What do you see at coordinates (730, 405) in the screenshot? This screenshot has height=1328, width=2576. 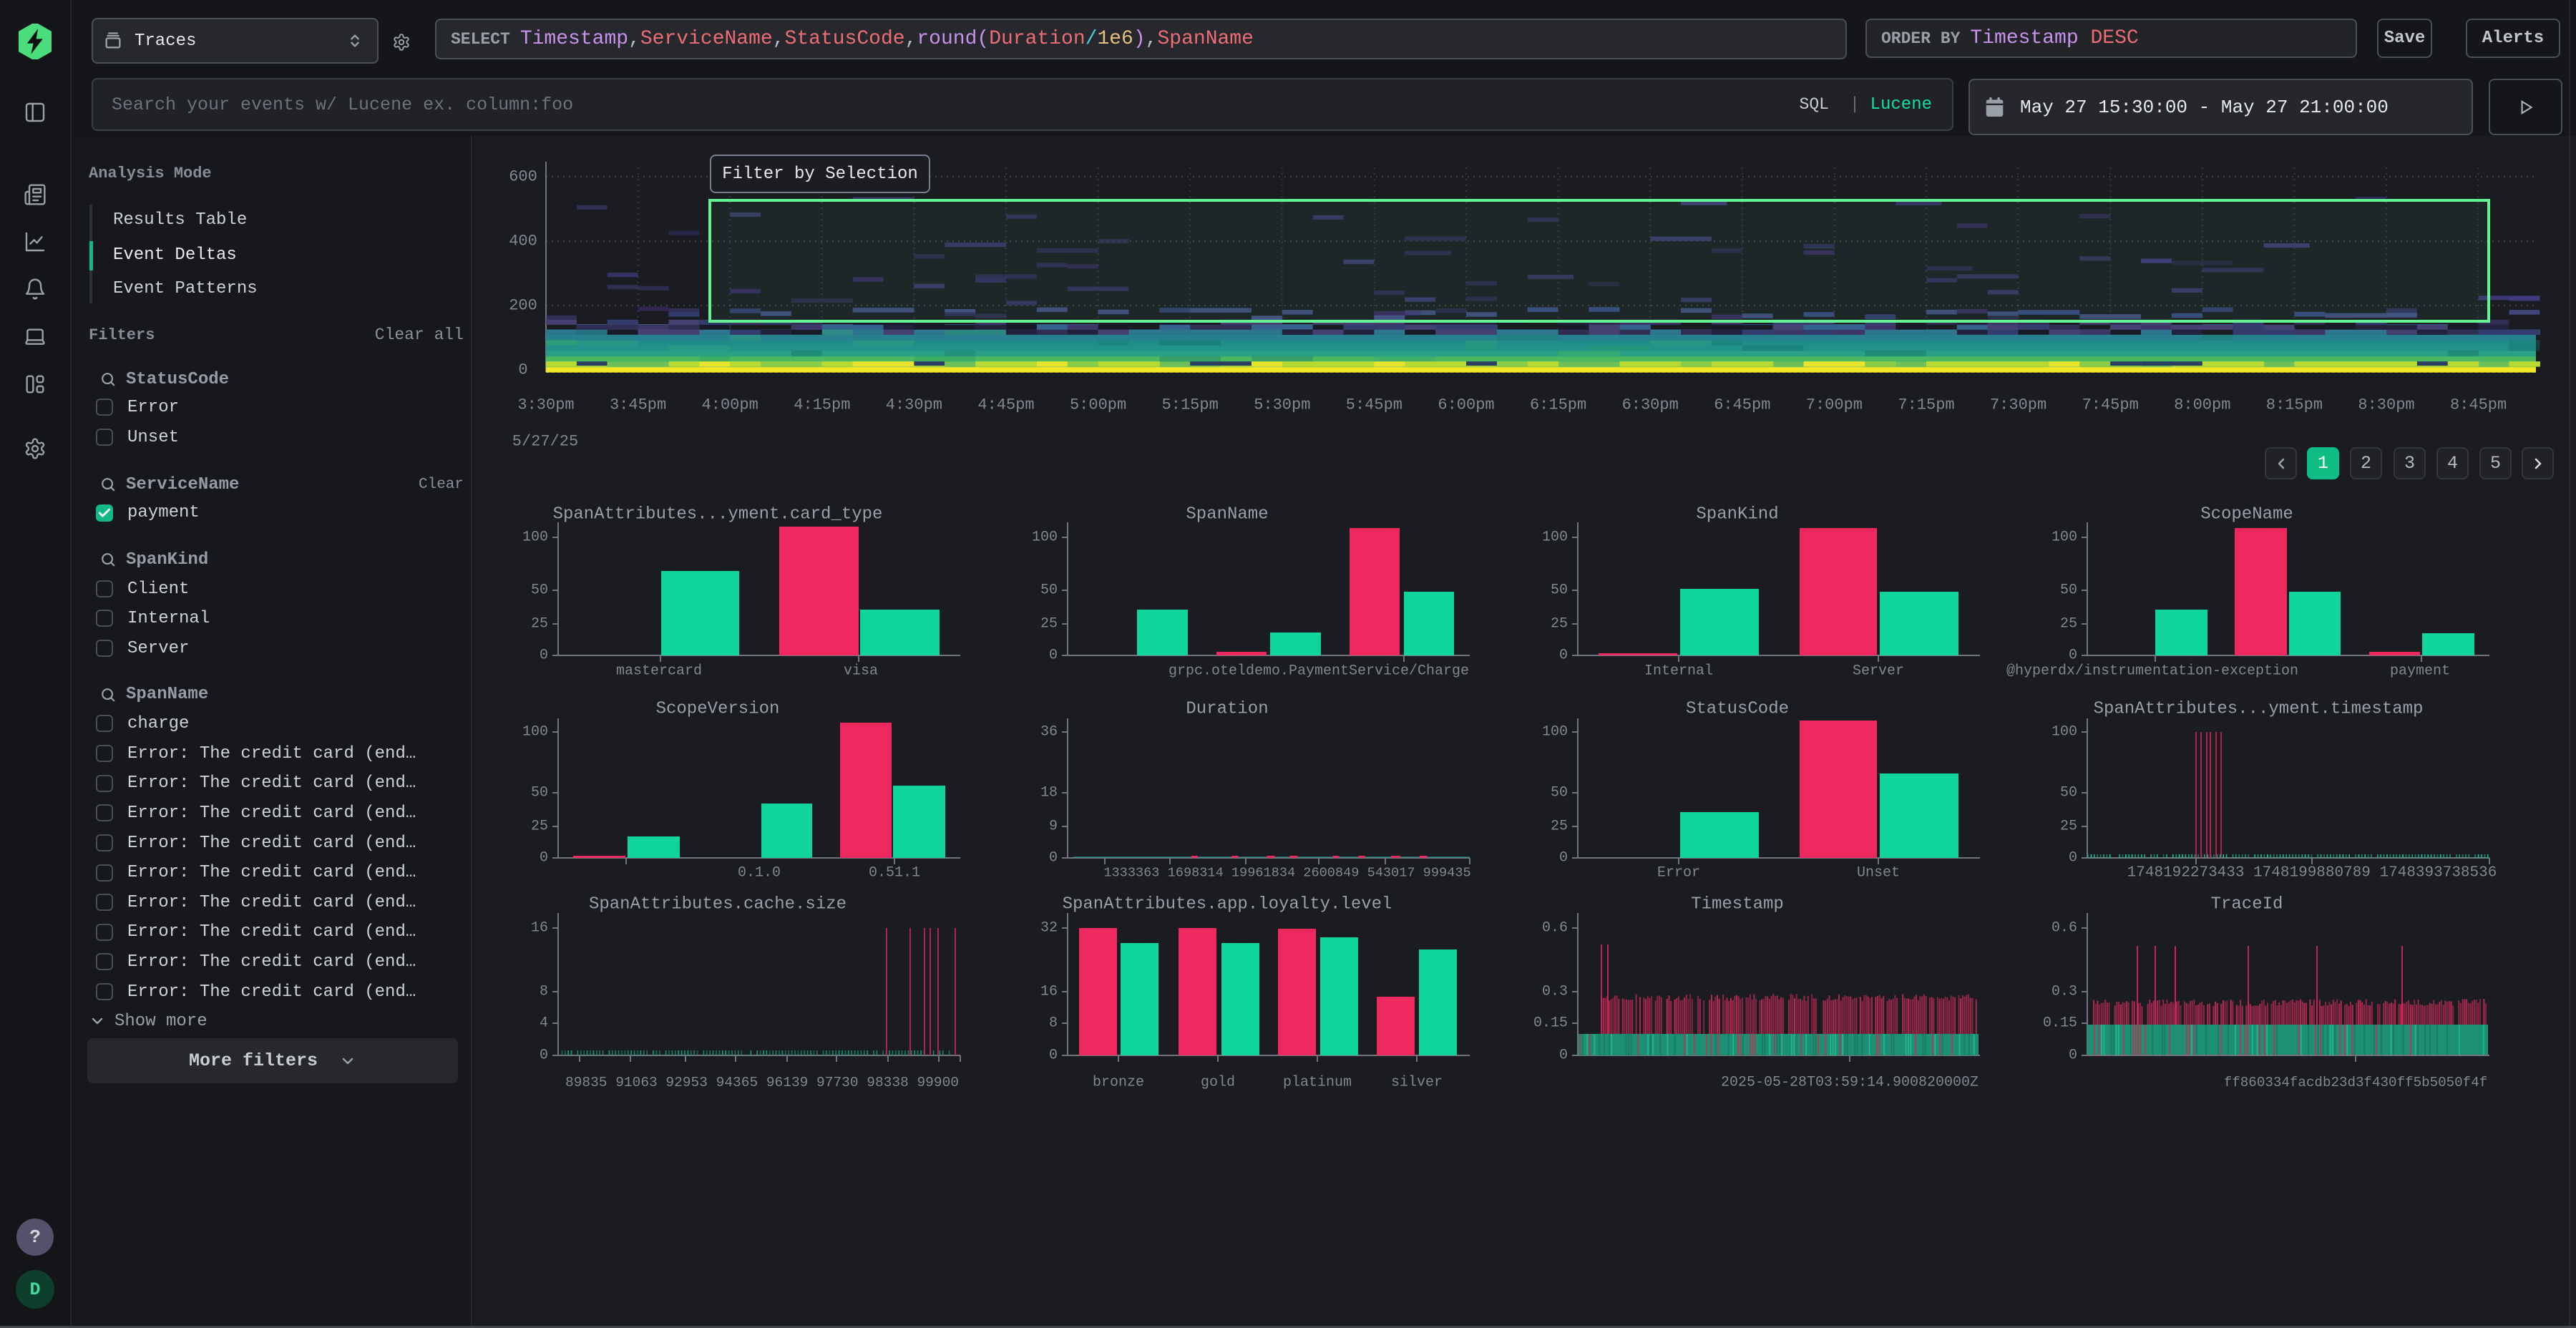 I see `svg-text: 4:00pm` at bounding box center [730, 405].